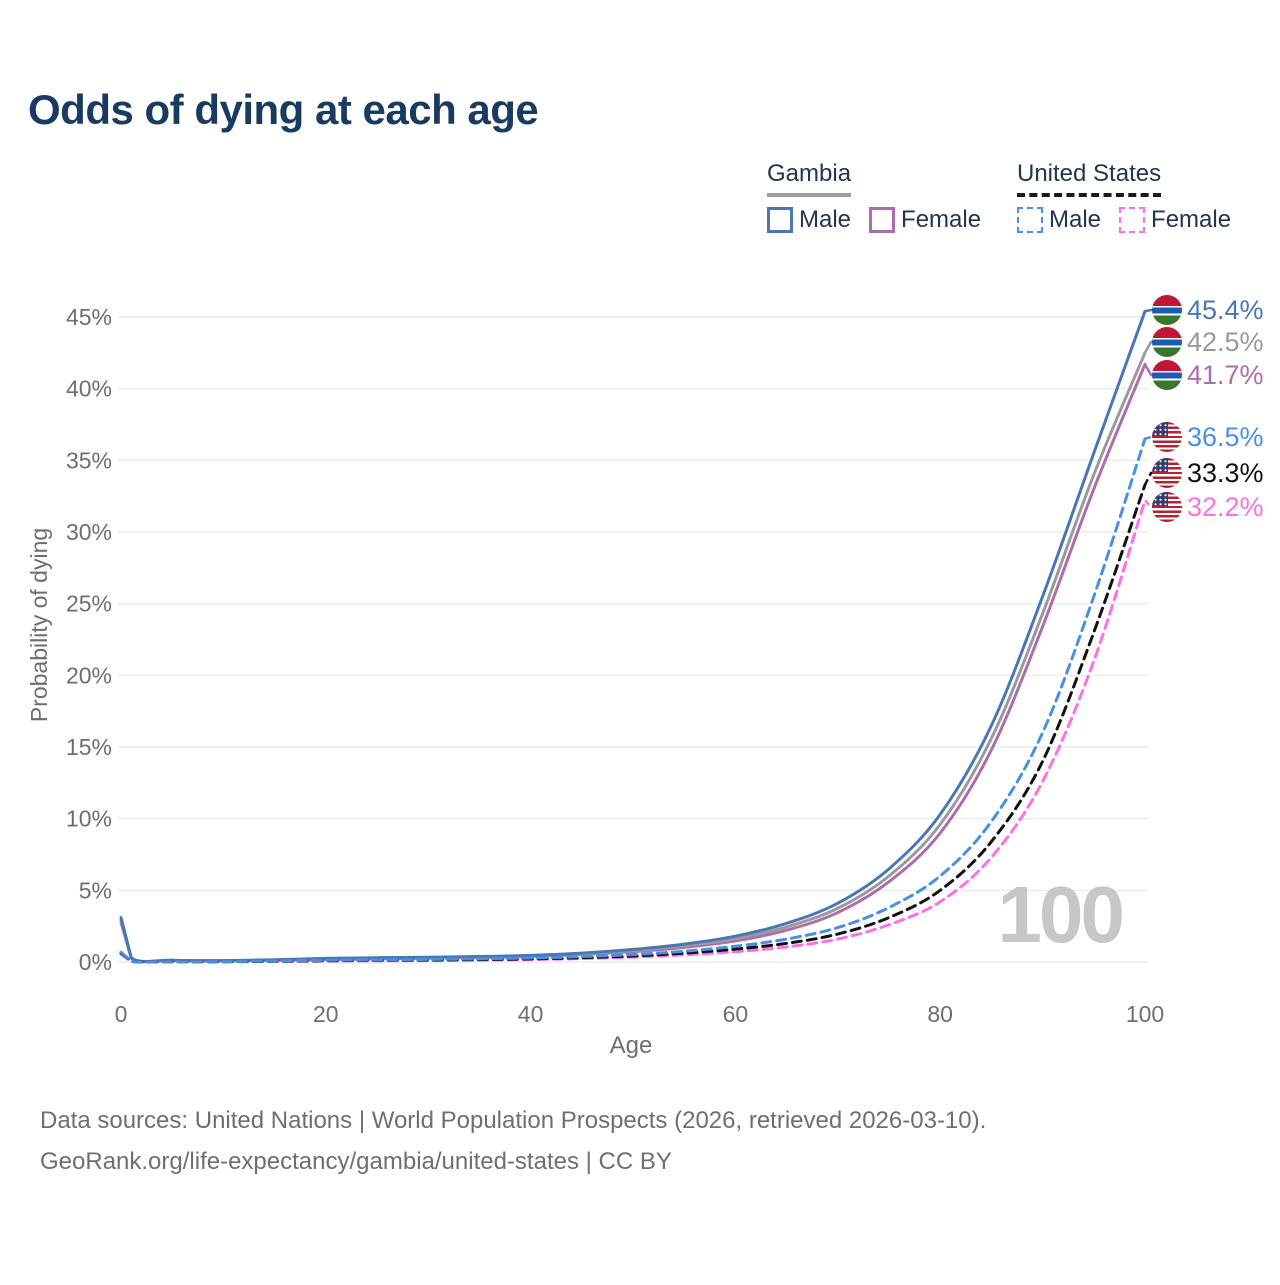 Image resolution: width=1280 pixels, height=1285 pixels. I want to click on page-title: Odds of dying at each age, so click(283, 109).